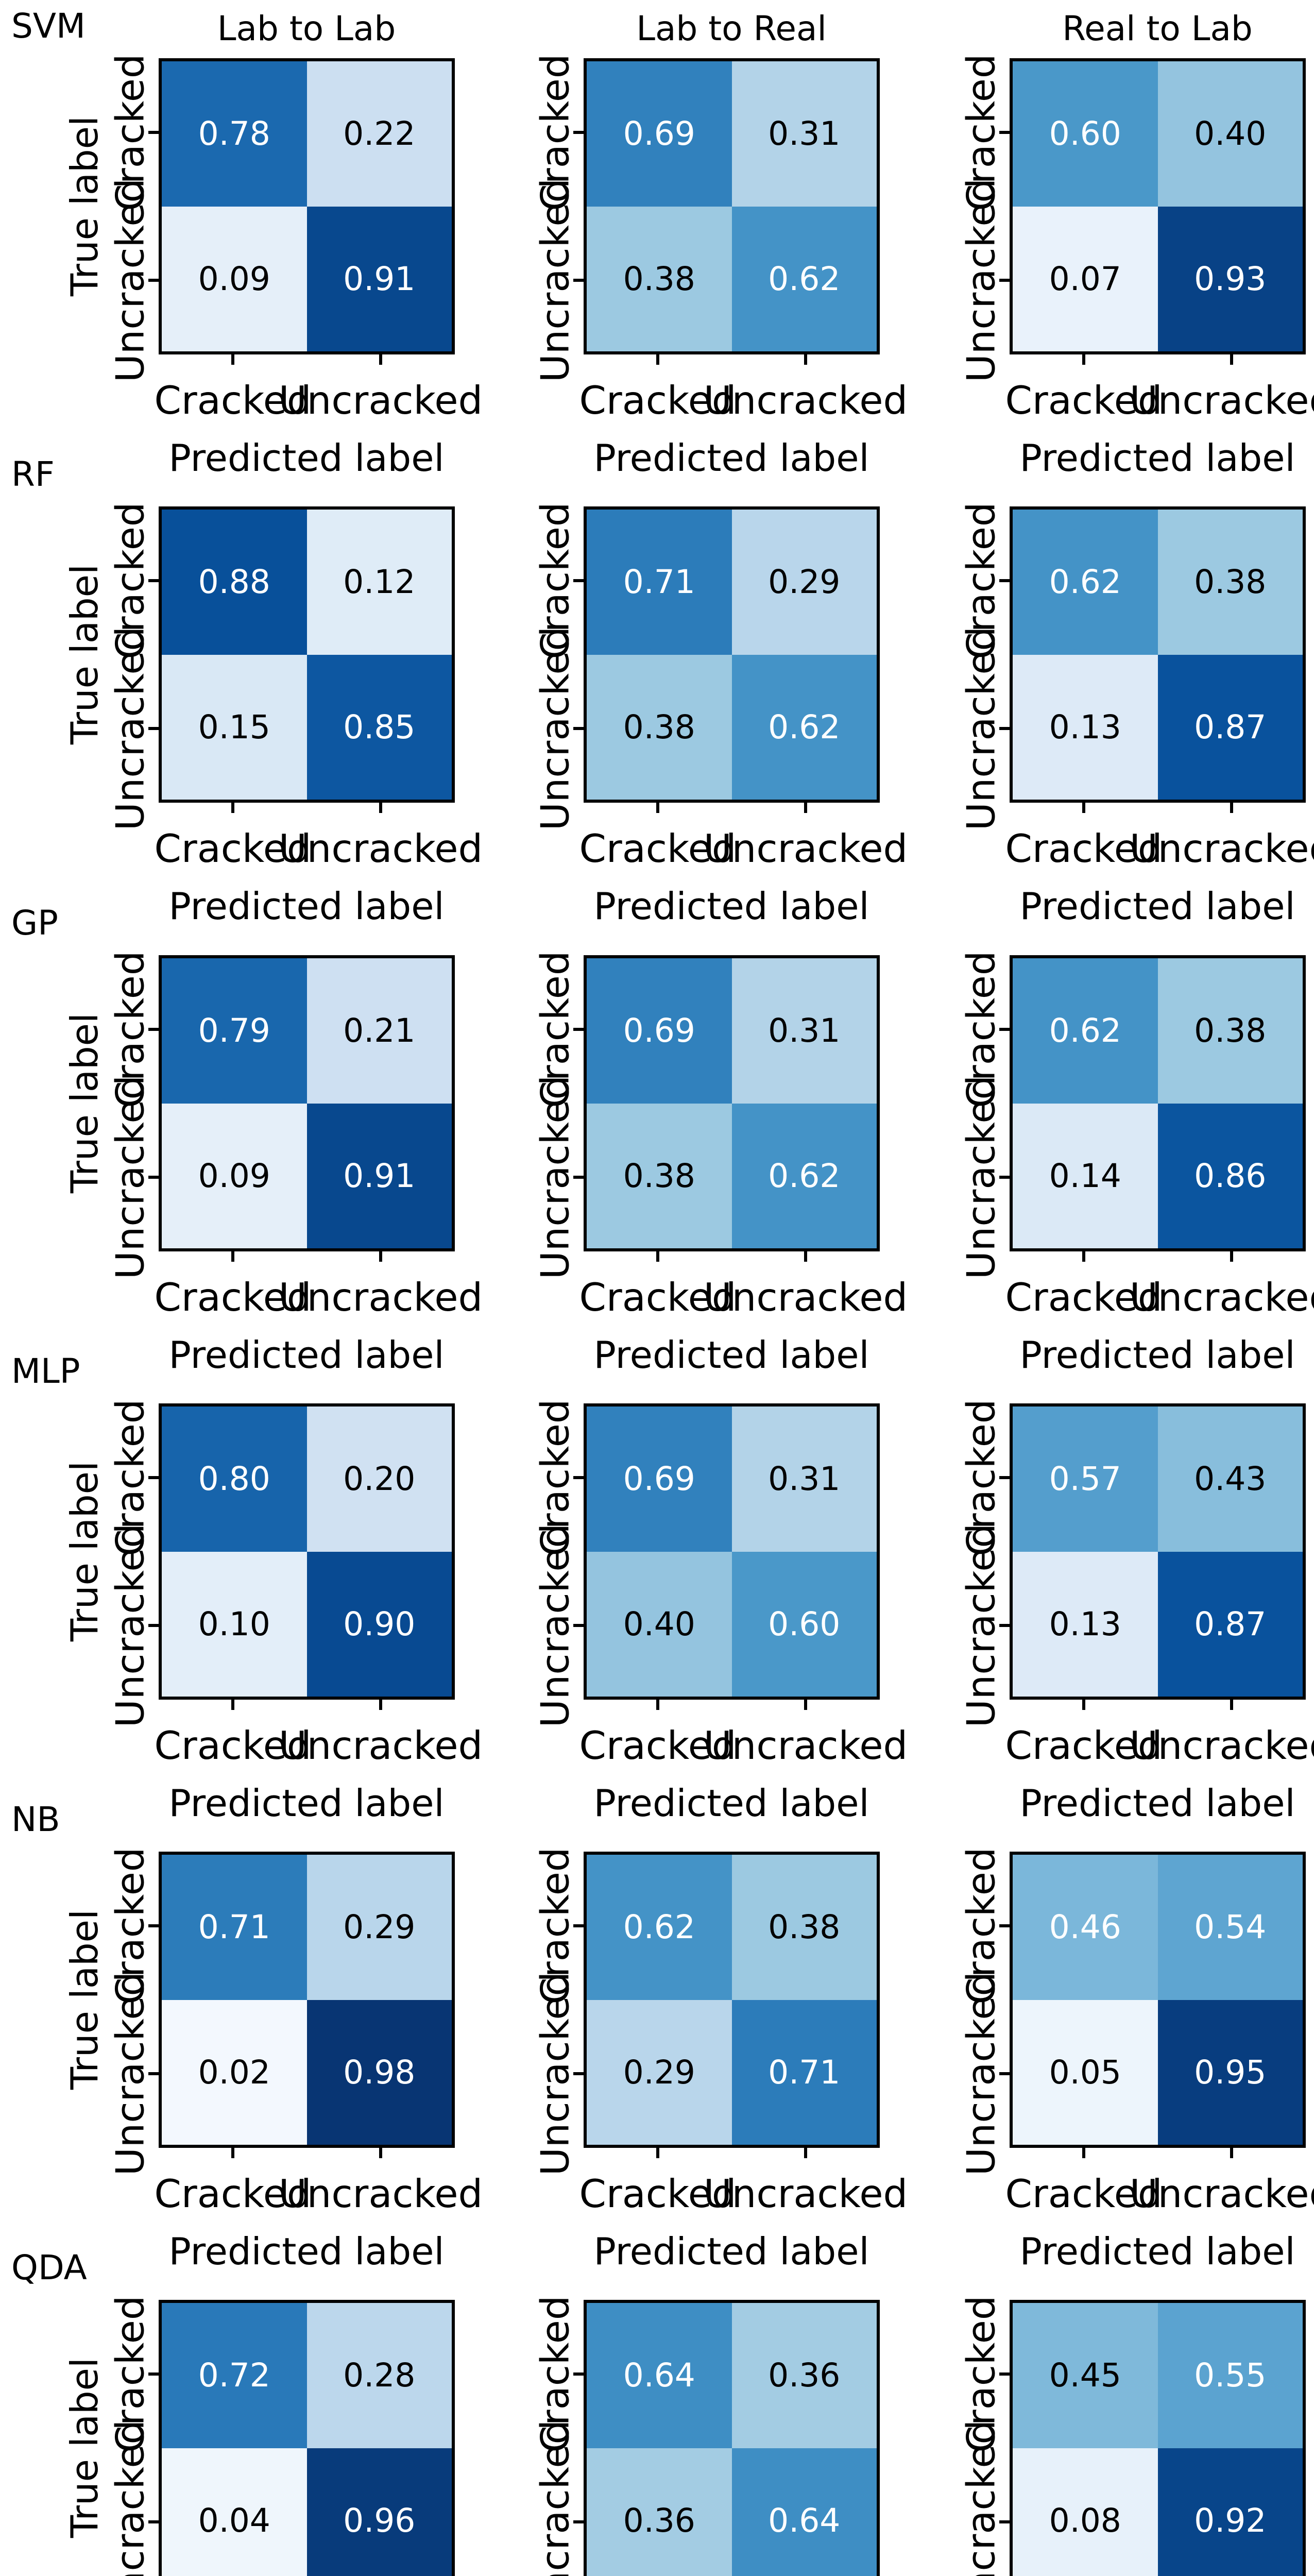  I want to click on cell-value: 0.71, so click(234, 1927).